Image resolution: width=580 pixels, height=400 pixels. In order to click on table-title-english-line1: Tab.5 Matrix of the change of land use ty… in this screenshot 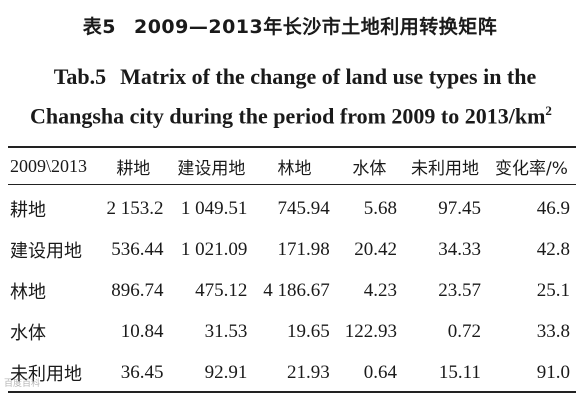, I will do `click(295, 77)`.